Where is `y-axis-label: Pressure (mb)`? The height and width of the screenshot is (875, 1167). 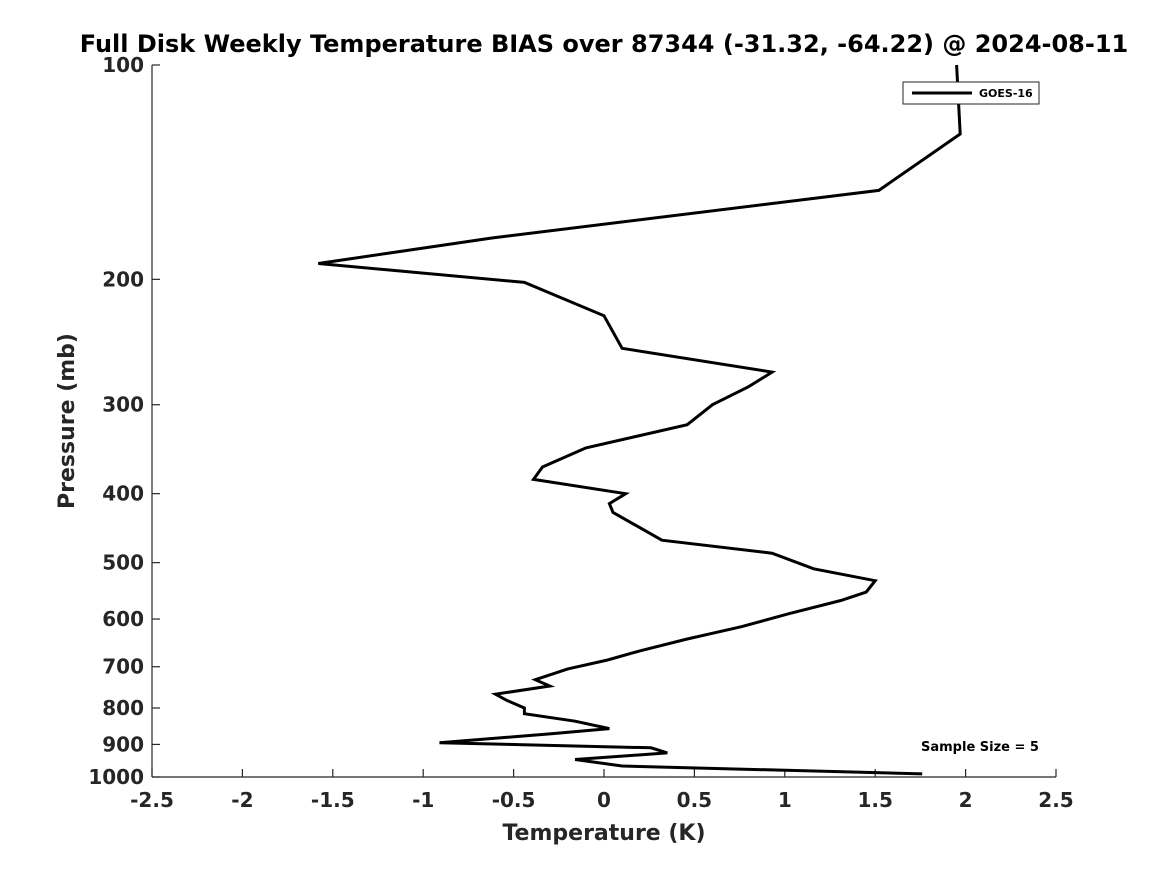
y-axis-label: Pressure (mb) is located at coordinates (67, 421).